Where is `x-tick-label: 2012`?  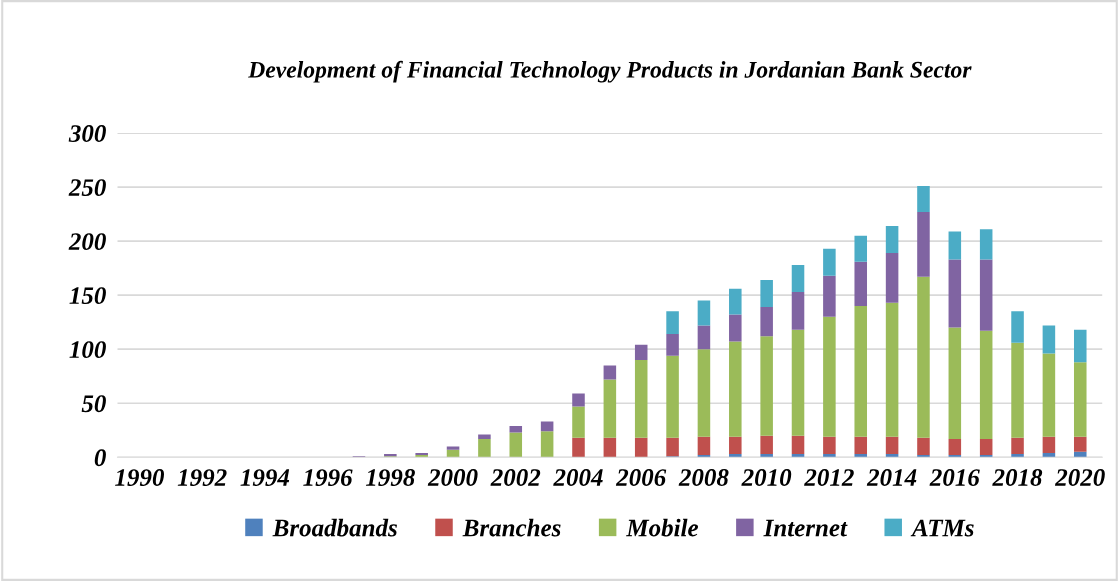
x-tick-label: 2012 is located at coordinates (829, 477).